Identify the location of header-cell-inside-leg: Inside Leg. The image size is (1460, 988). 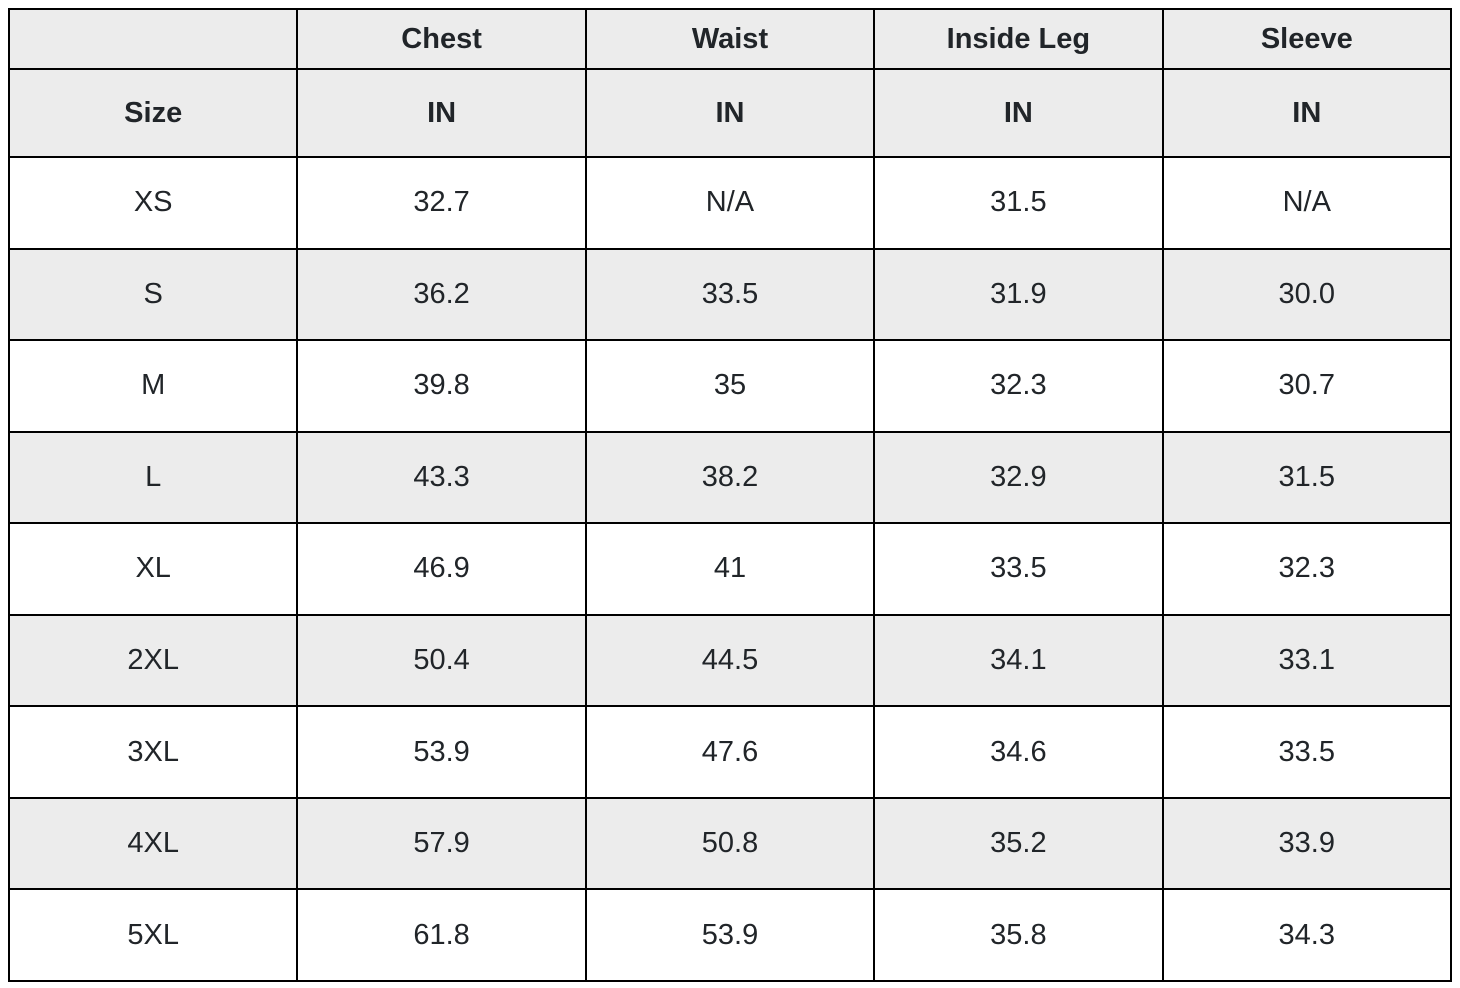
(1018, 39).